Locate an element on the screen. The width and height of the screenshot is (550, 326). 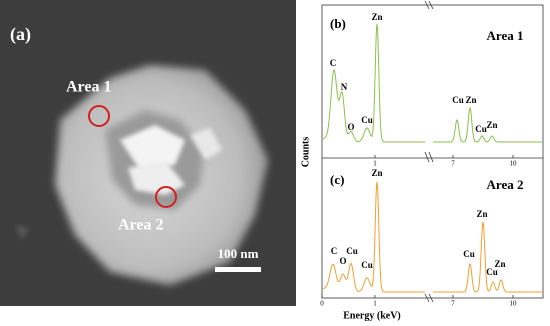
panel-label: (a) is located at coordinates (20, 34).